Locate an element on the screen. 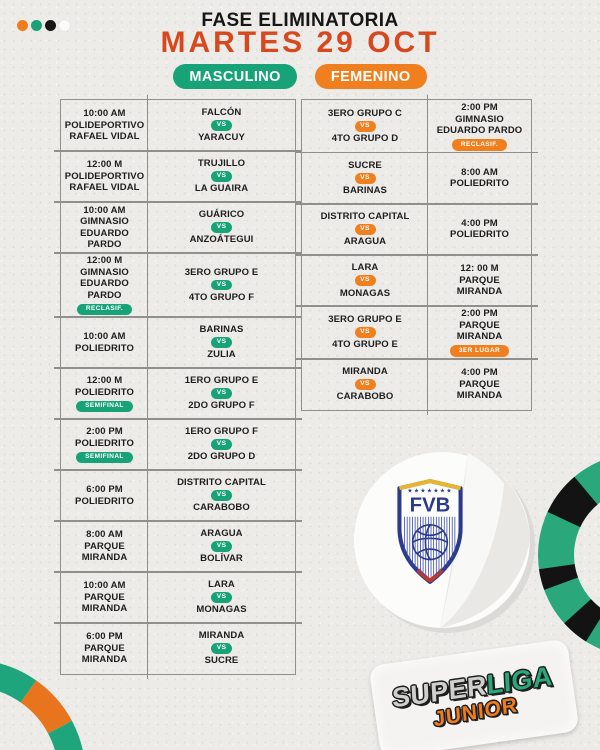 The height and width of the screenshot is (750, 600). matchup-cell: DISTRITO CAPITAL VS CARABOBO is located at coordinates (221, 495).